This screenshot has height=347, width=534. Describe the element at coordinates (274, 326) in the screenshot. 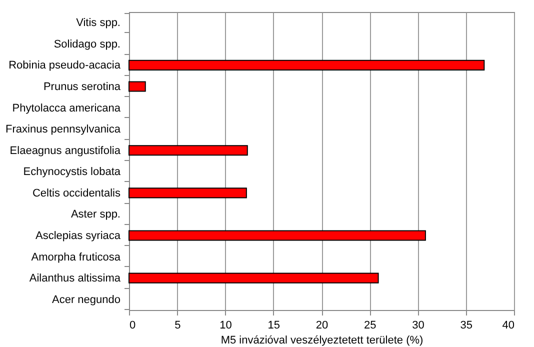

I see `x-tick-label: 15` at that location.